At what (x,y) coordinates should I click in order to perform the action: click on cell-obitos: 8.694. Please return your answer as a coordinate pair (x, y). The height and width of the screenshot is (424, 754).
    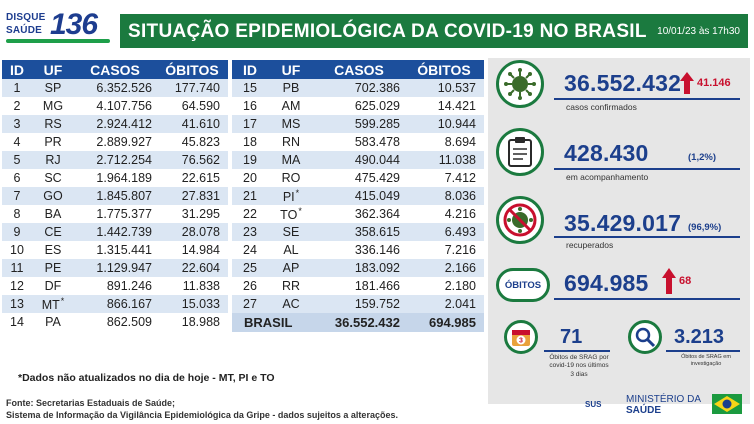
    Looking at the image, I should click on (444, 142).